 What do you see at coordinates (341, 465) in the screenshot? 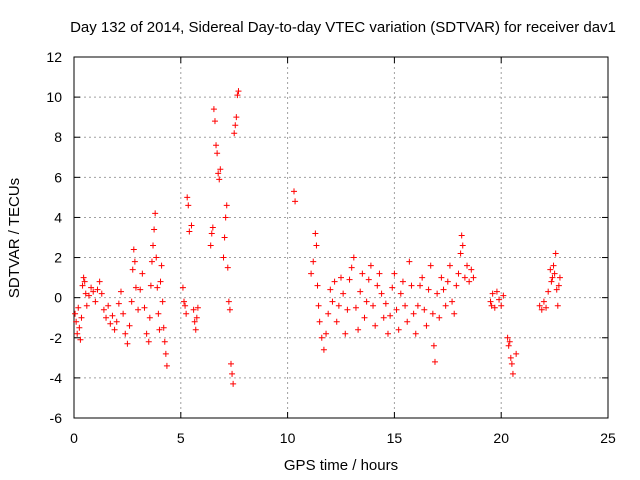
I see `x-axis-title: GPS time / hours` at bounding box center [341, 465].